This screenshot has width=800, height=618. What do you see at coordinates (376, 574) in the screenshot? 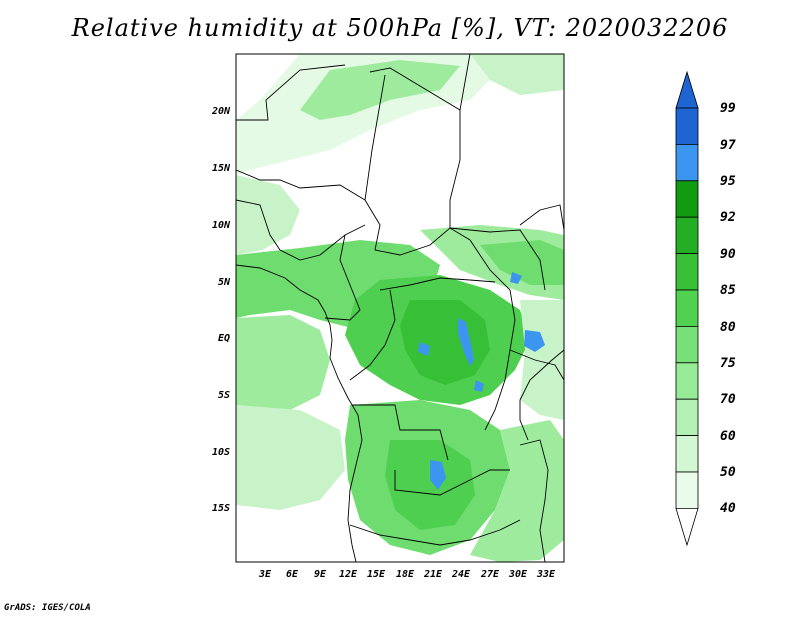
I see `lon-label-15e: 15E` at bounding box center [376, 574].